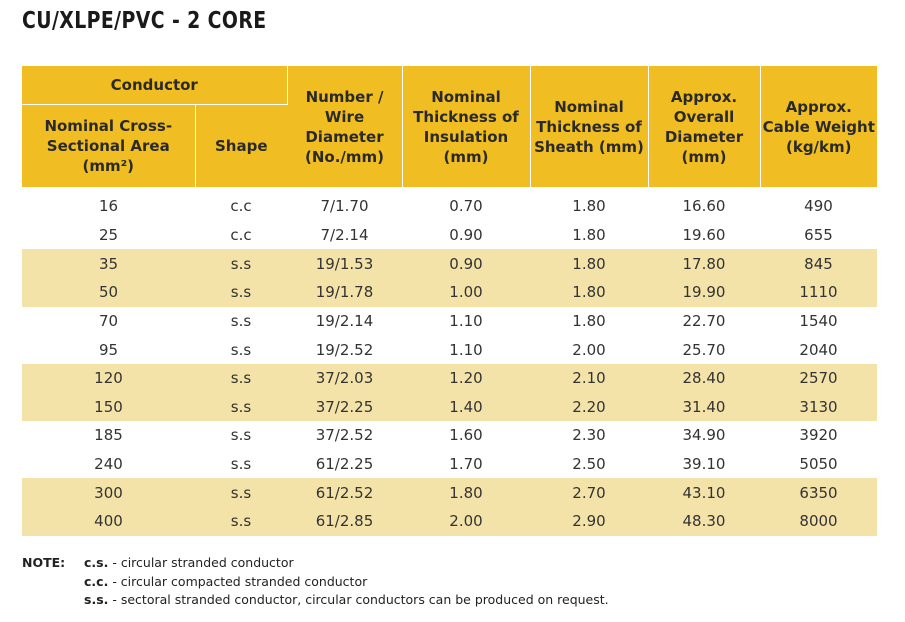 This screenshot has height=622, width=905. I want to click on cell-weight: 2040, so click(818, 349).